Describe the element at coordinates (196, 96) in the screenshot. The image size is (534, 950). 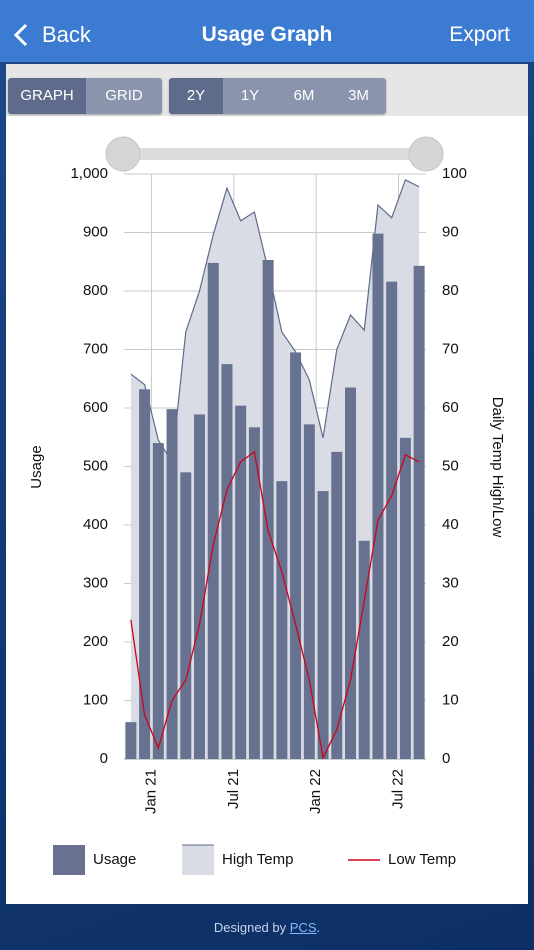
I see `tab: 2Y` at that location.